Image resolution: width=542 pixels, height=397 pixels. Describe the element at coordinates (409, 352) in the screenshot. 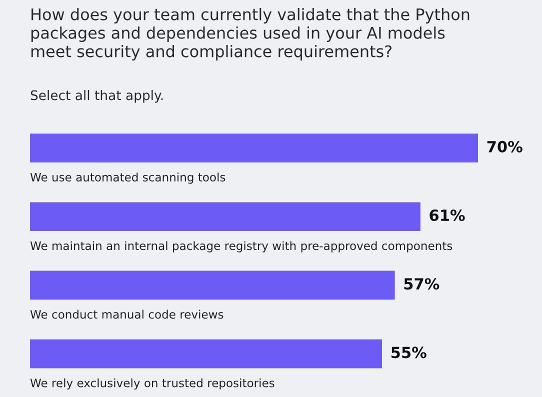

I see `data-label: 55%` at that location.